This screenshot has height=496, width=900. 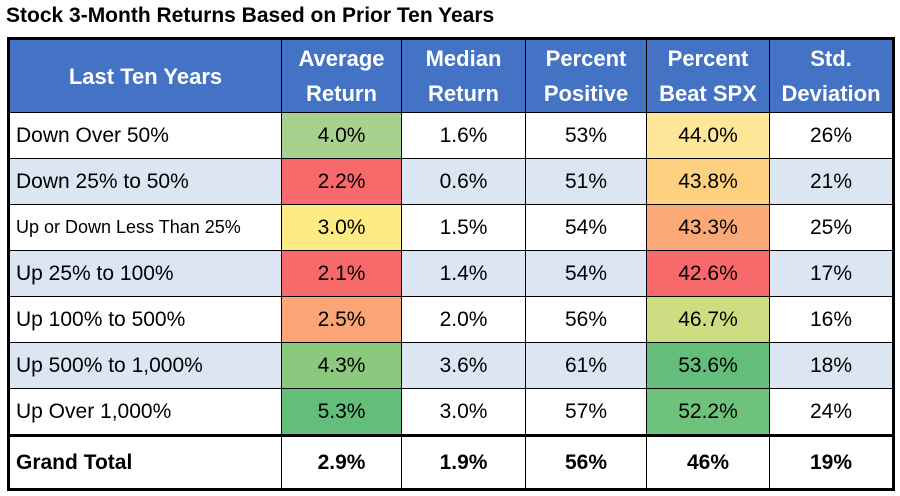 I want to click on column-header-median-return: Median Return, so click(x=463, y=75).